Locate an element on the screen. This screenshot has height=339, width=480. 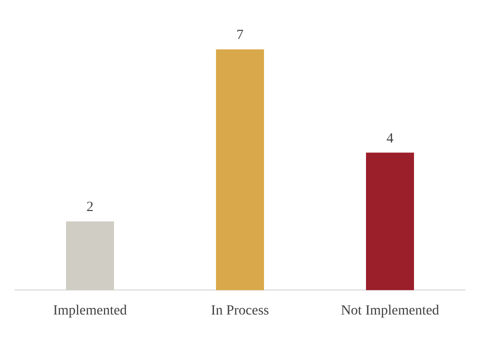
x-tick-label: Implemented is located at coordinates (90, 310).